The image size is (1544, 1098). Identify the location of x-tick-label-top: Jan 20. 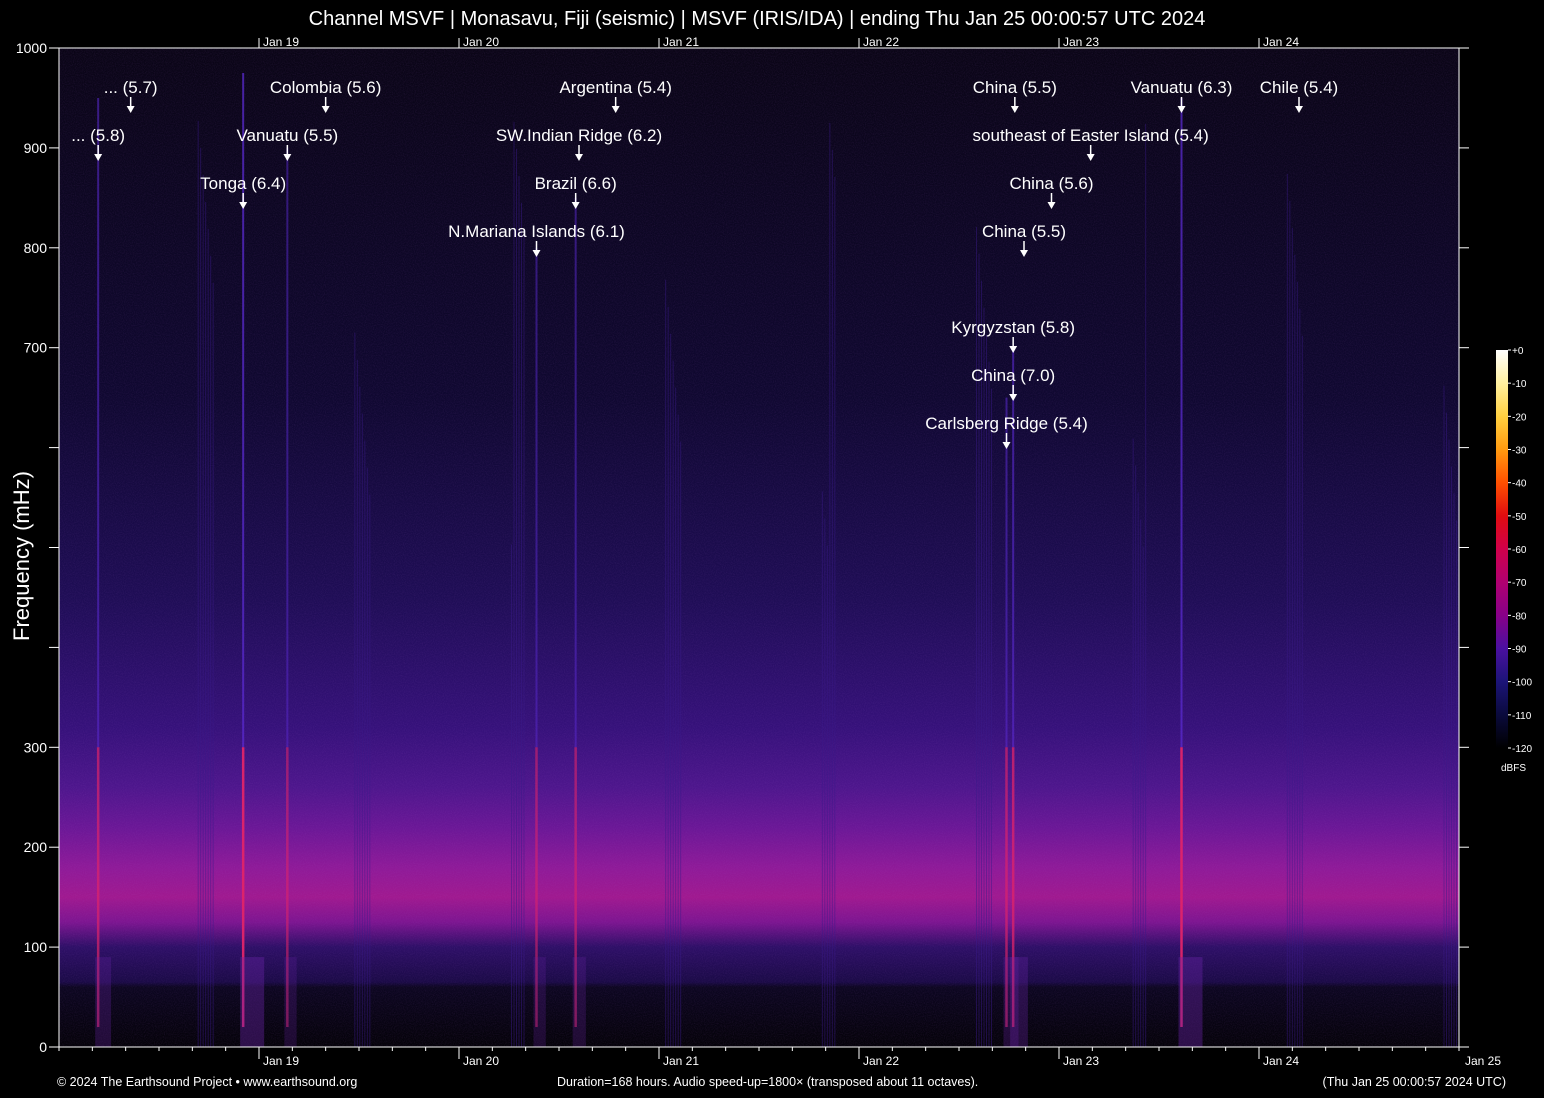
(481, 42).